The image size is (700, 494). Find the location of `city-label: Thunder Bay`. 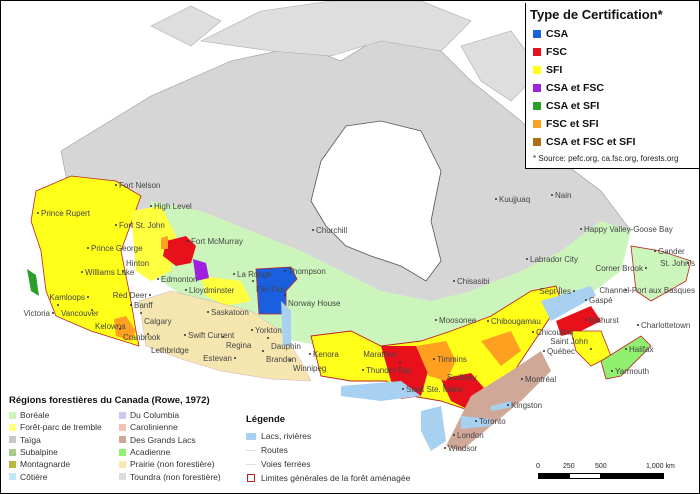

city-label: Thunder Bay is located at coordinates (389, 370).